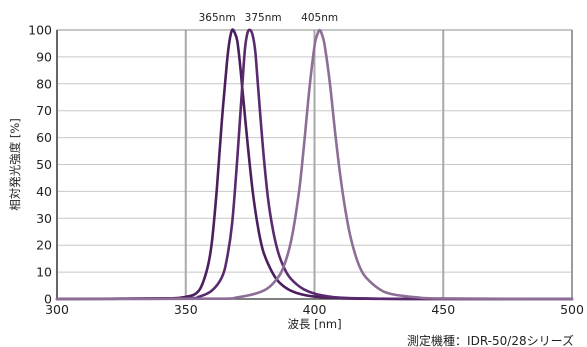 The width and height of the screenshot is (587, 347). I want to click on footnote: 測定機種：IDR-50/28シリーズ, so click(490, 340).